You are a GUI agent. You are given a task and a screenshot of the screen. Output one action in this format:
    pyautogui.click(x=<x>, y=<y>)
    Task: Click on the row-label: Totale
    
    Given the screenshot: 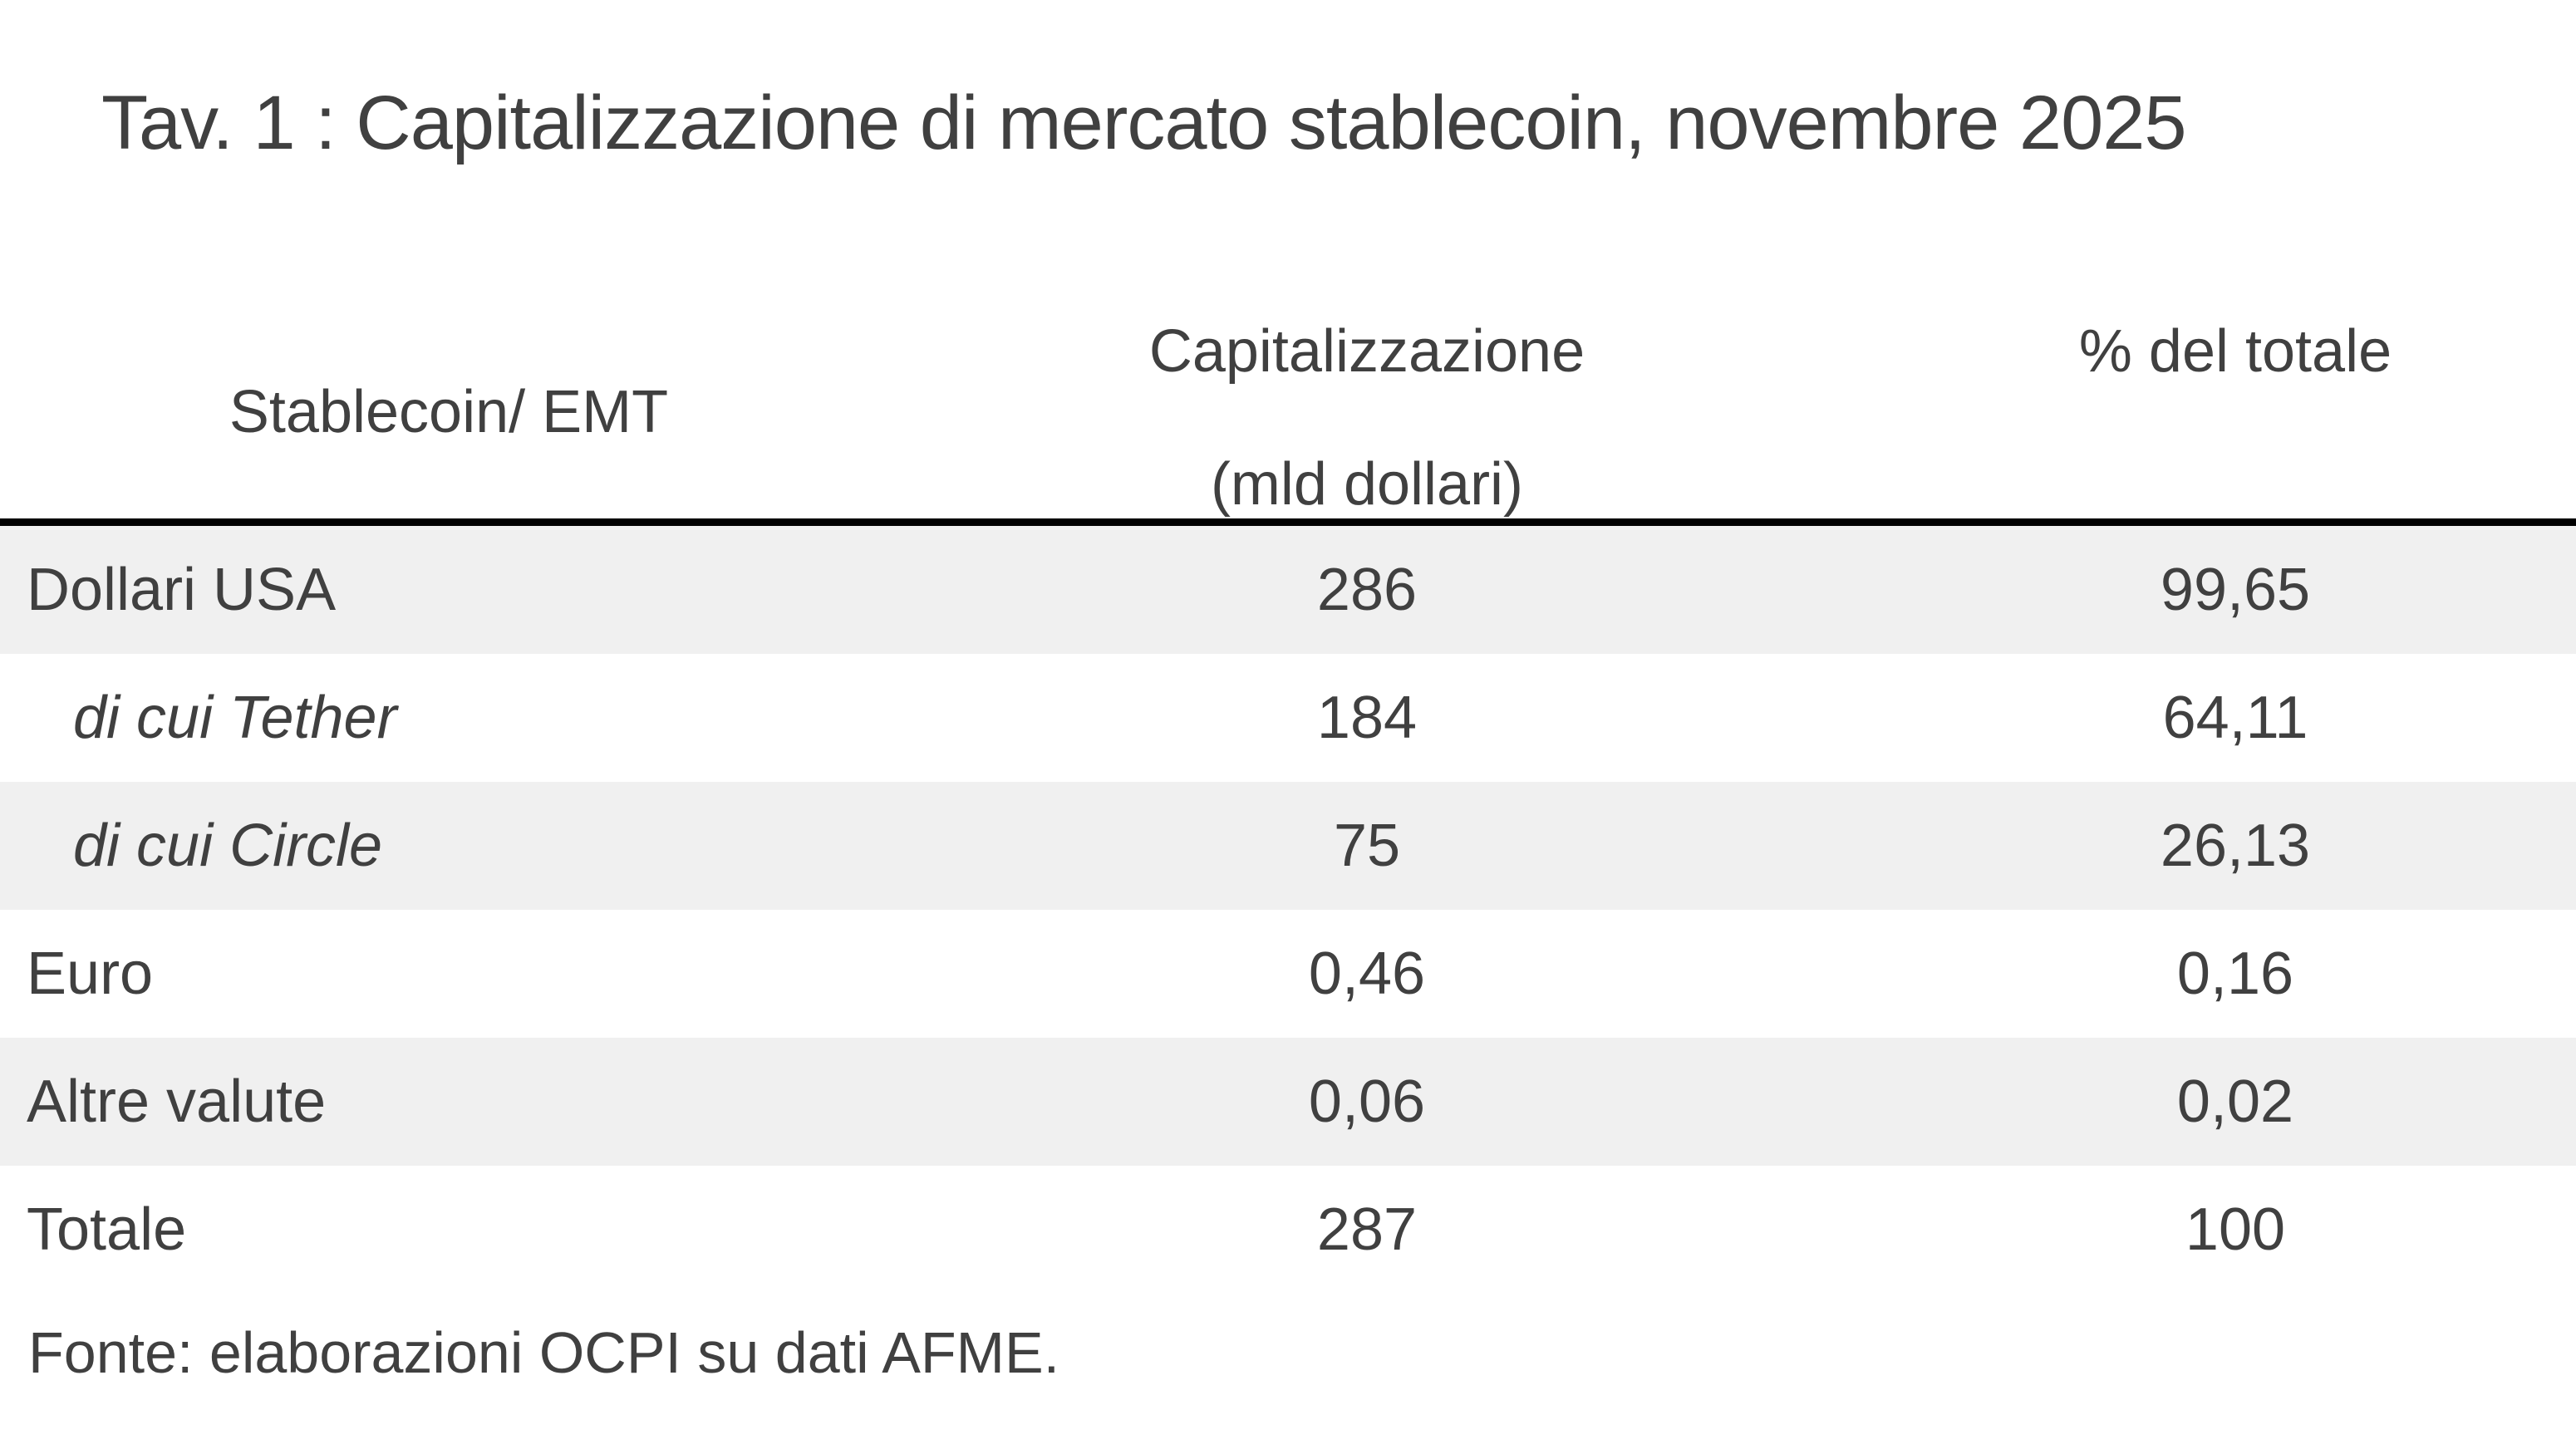 What is the action you would take?
    pyautogui.click(x=107, y=1229)
    